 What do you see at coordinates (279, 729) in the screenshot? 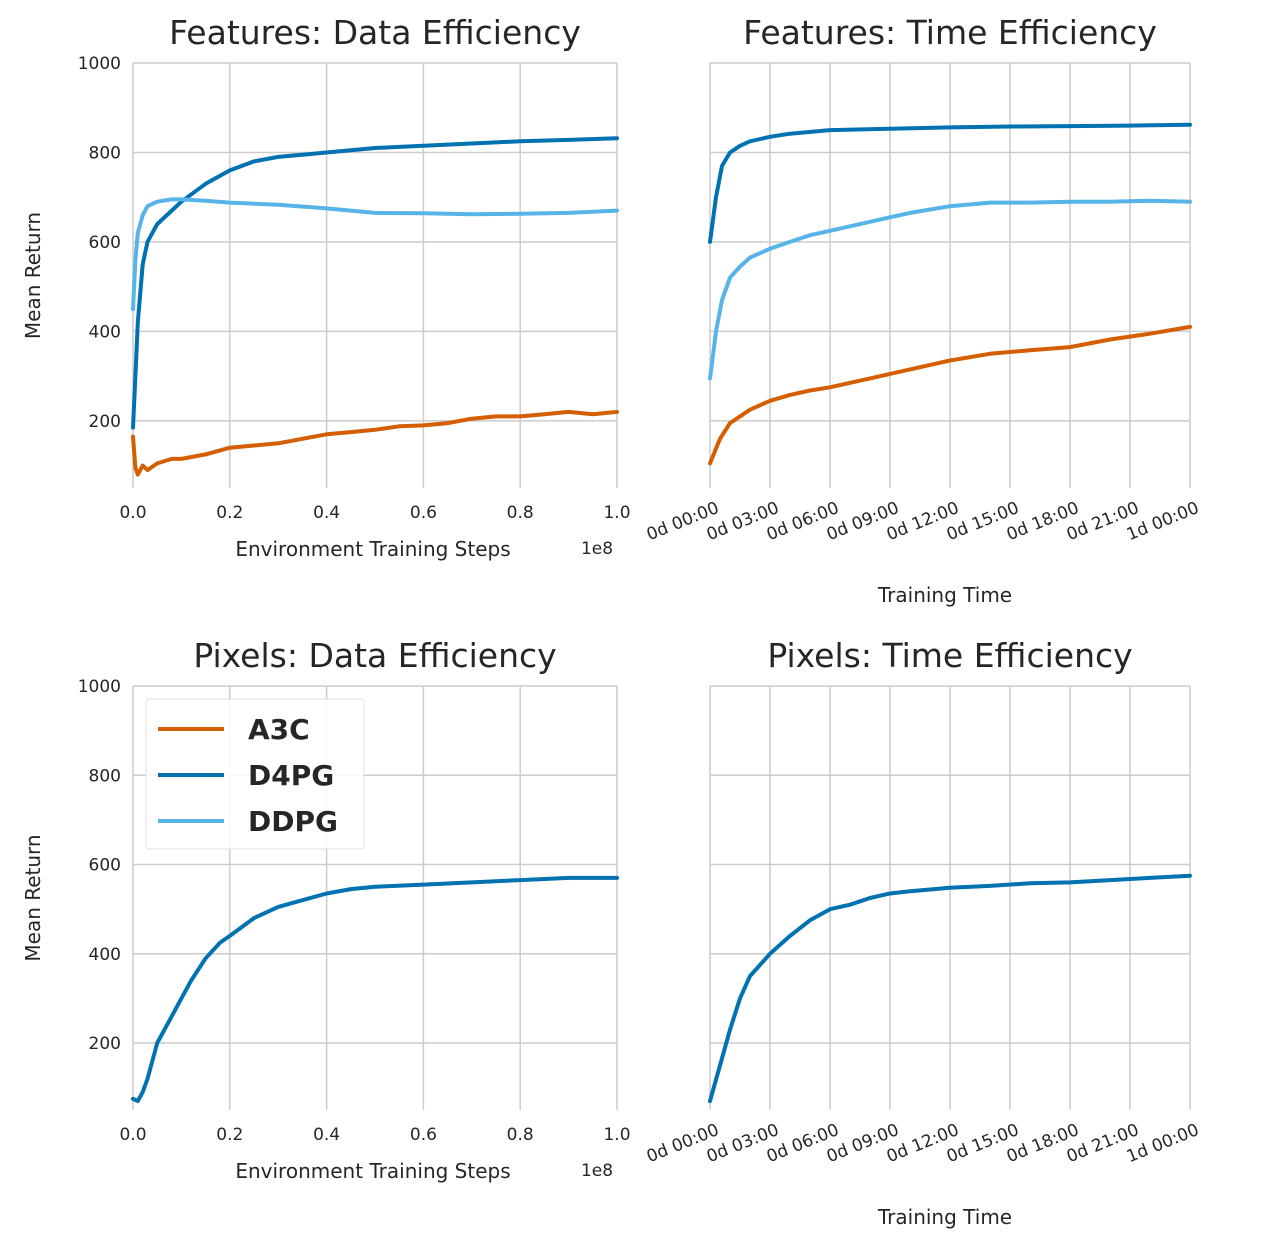
I see `legend-label-a3c: A3C` at bounding box center [279, 729].